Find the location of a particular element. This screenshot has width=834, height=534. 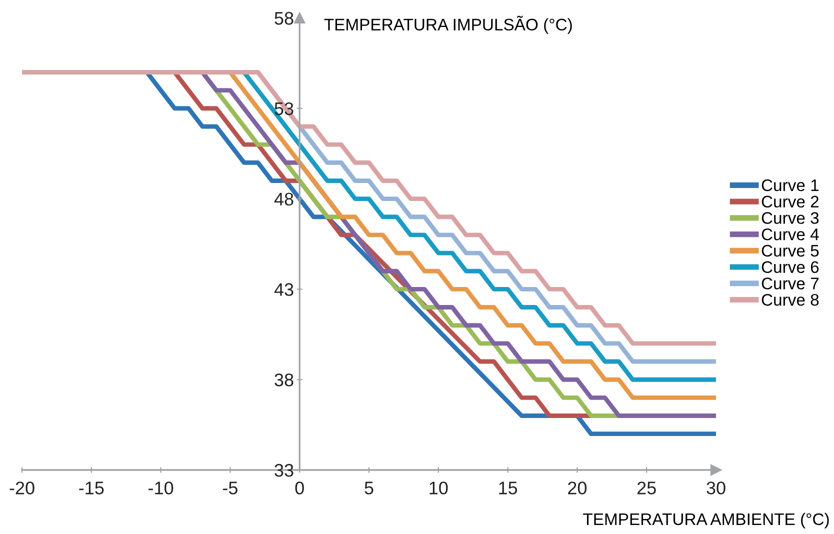

y-tick-label: 58 is located at coordinates (284, 18).